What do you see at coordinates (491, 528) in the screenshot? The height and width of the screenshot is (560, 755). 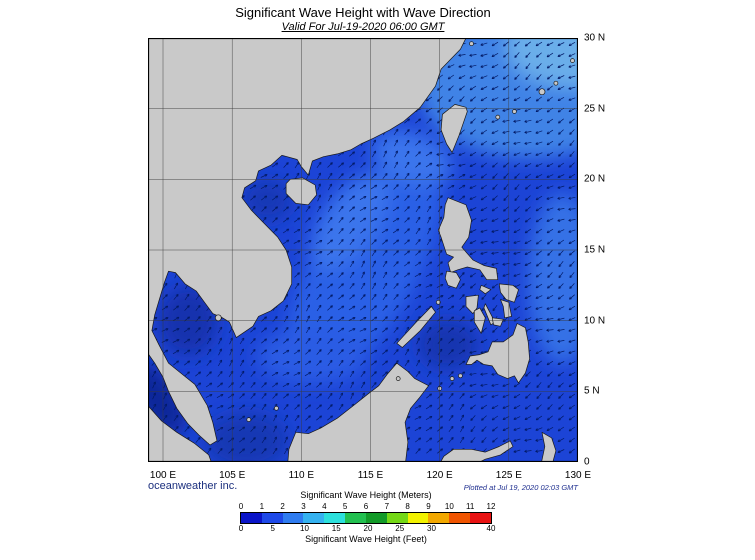 I see `feet-tick: 40` at bounding box center [491, 528].